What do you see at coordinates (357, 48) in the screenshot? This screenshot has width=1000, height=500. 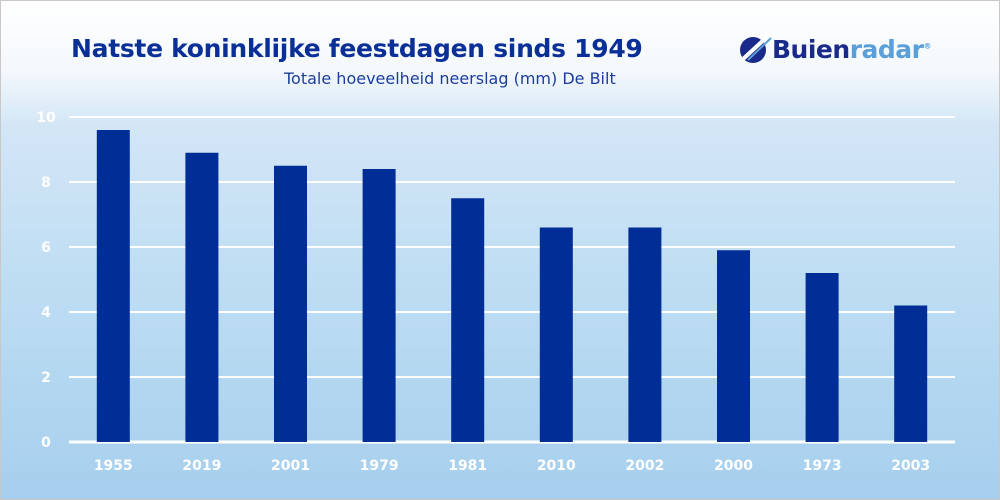 I see `chart-title: Natste koninklijke feestdagen sinds 1949` at bounding box center [357, 48].